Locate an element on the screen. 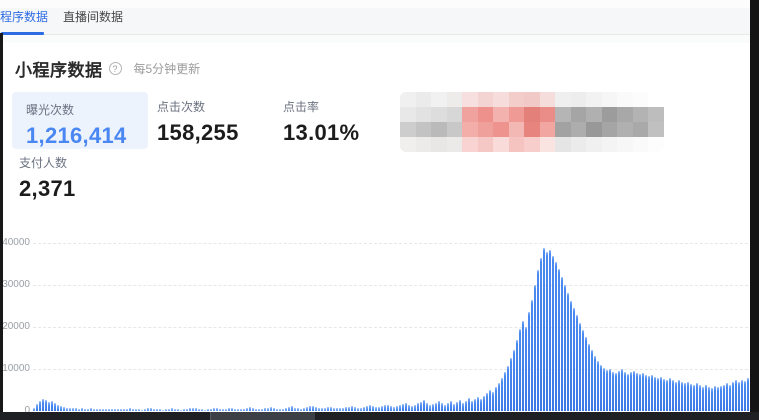 The image size is (759, 420). window-edge-bottom is located at coordinates (379, 416).